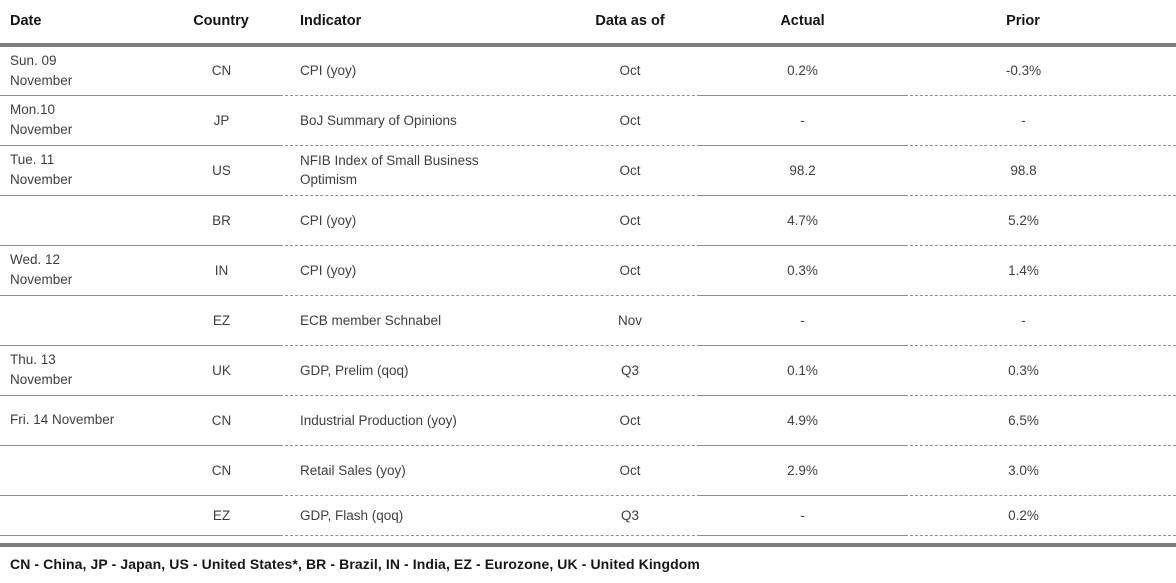  What do you see at coordinates (420, 420) in the screenshot?
I see `indicator-cell: Industrial Production (yoy)` at bounding box center [420, 420].